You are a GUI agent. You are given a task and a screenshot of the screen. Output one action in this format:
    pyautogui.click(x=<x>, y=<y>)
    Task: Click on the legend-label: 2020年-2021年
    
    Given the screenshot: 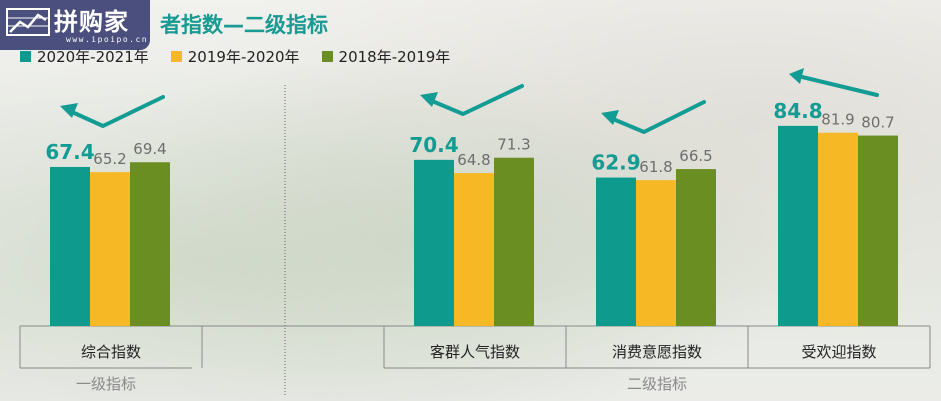 What is the action you would take?
    pyautogui.click(x=93, y=57)
    